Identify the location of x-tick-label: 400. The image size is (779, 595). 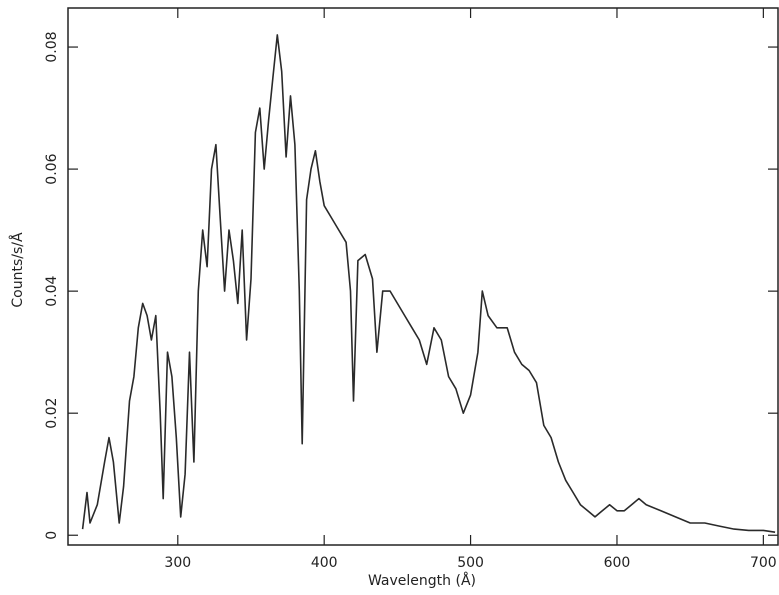
(324, 563).